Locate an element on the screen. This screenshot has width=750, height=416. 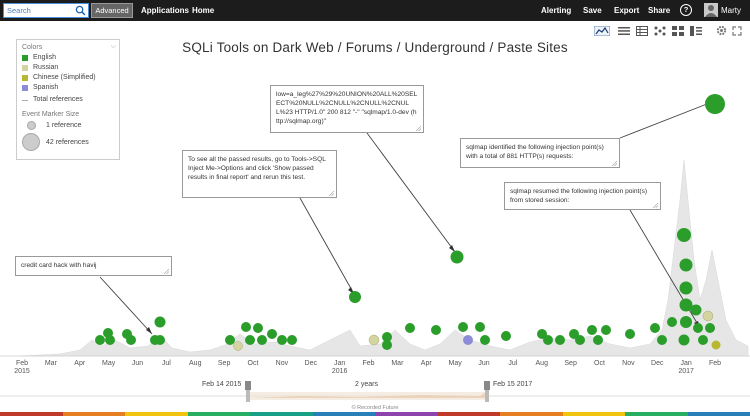
home-link: Home is located at coordinates (203, 10).